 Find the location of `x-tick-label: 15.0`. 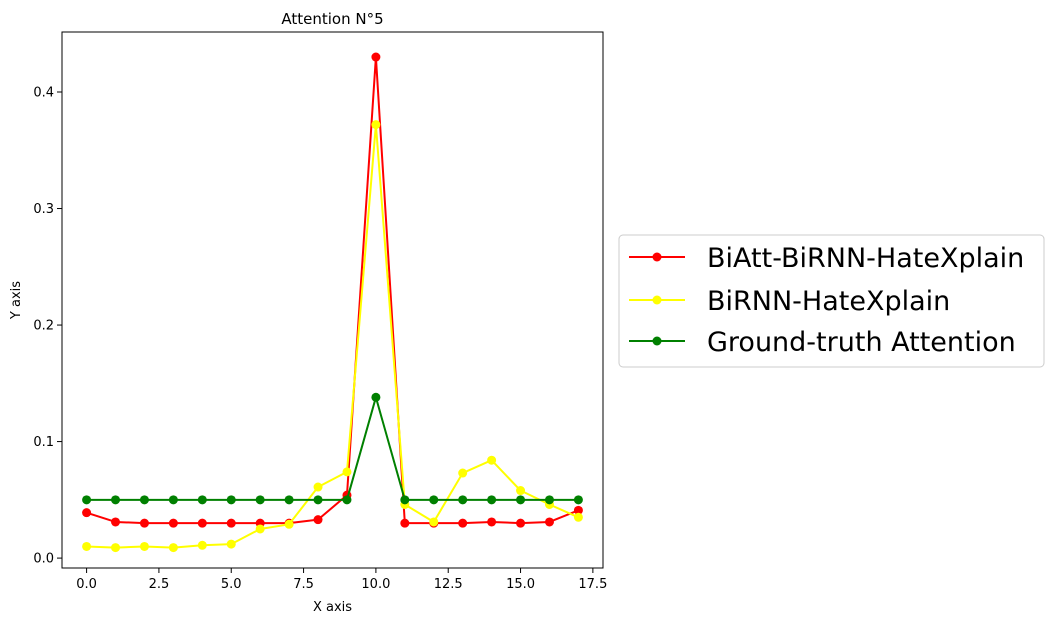

x-tick-label: 15.0 is located at coordinates (520, 584).